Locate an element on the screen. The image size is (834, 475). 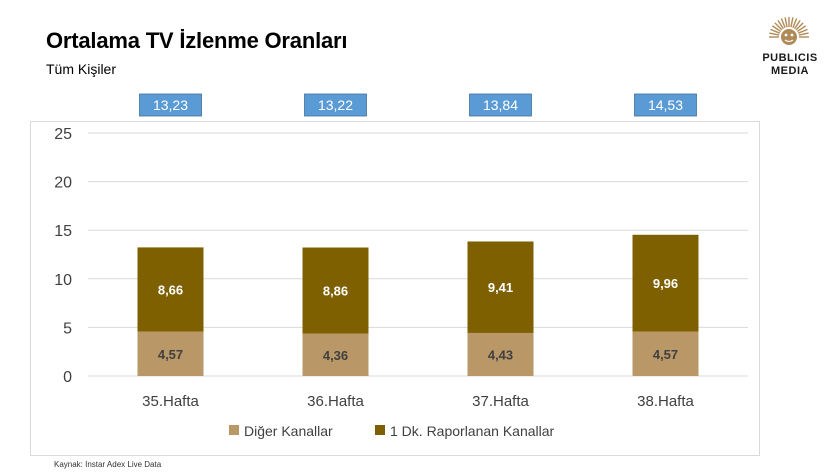
y-tick-label: 0 is located at coordinates (67, 377).